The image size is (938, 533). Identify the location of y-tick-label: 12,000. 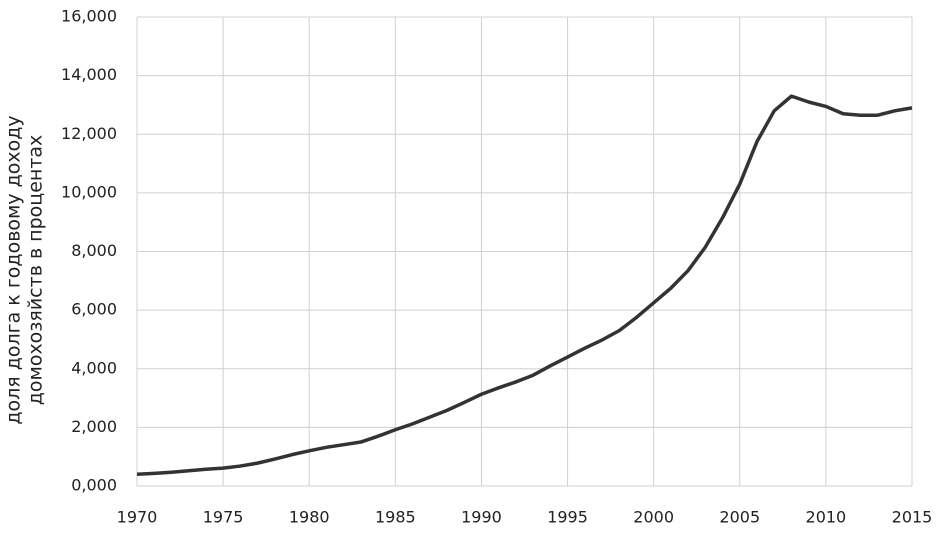
(89, 133).